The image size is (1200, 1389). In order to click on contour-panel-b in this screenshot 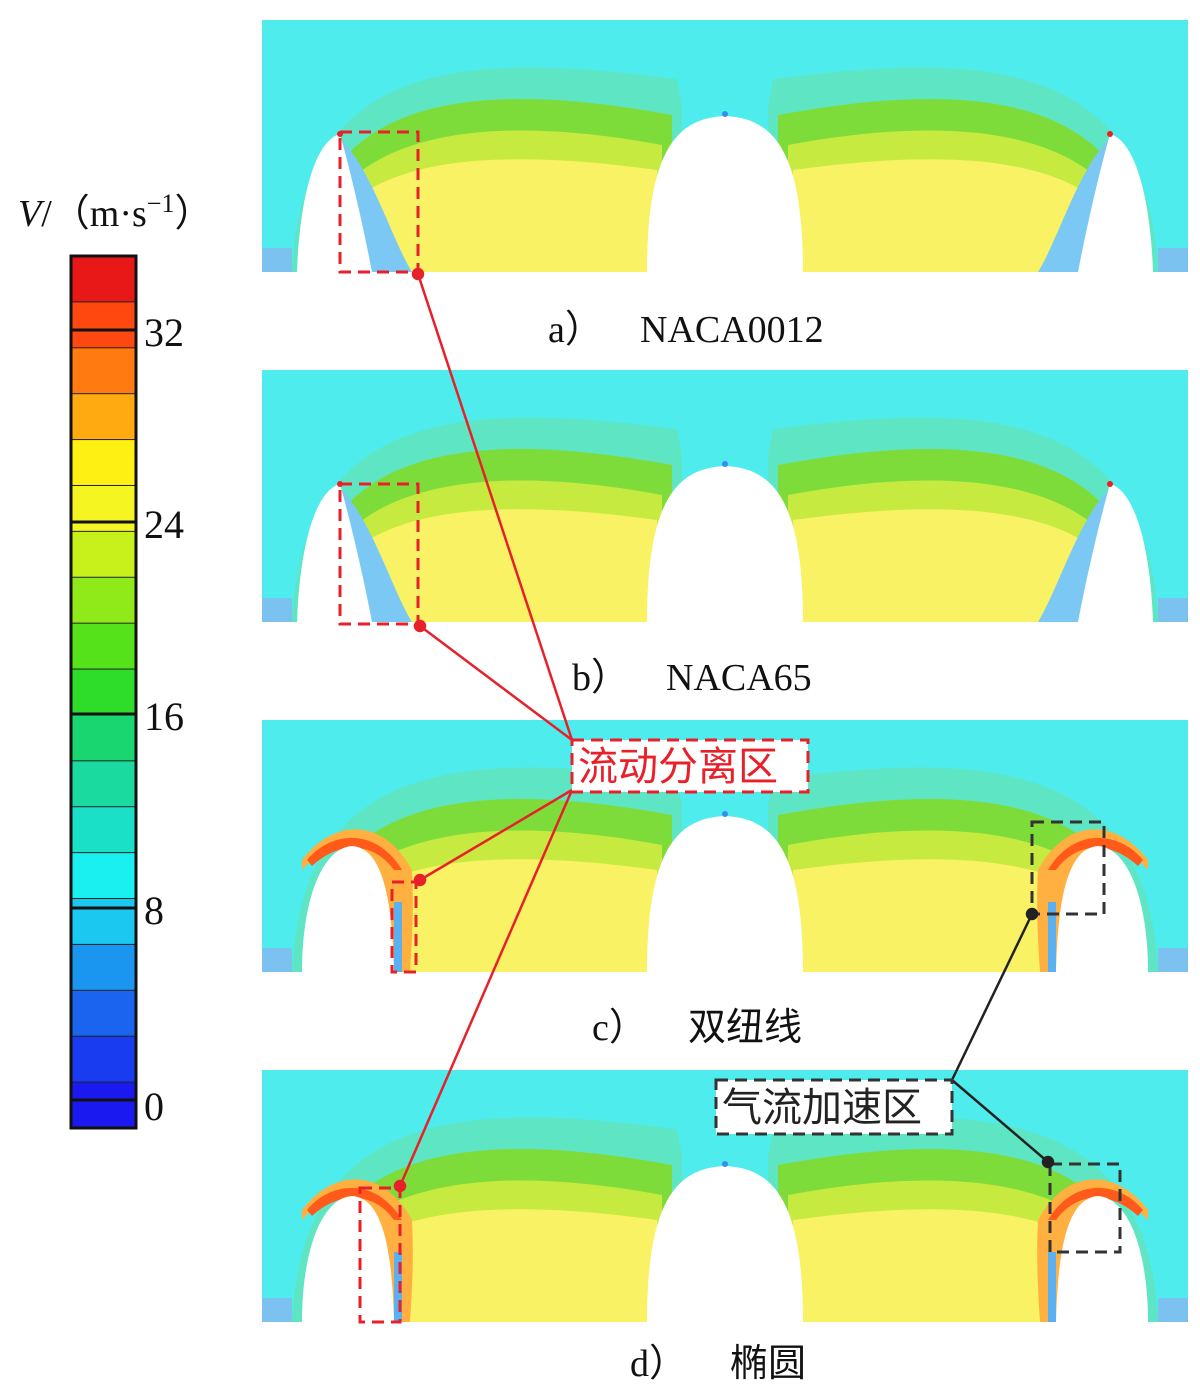, I will do `click(725, 496)`.